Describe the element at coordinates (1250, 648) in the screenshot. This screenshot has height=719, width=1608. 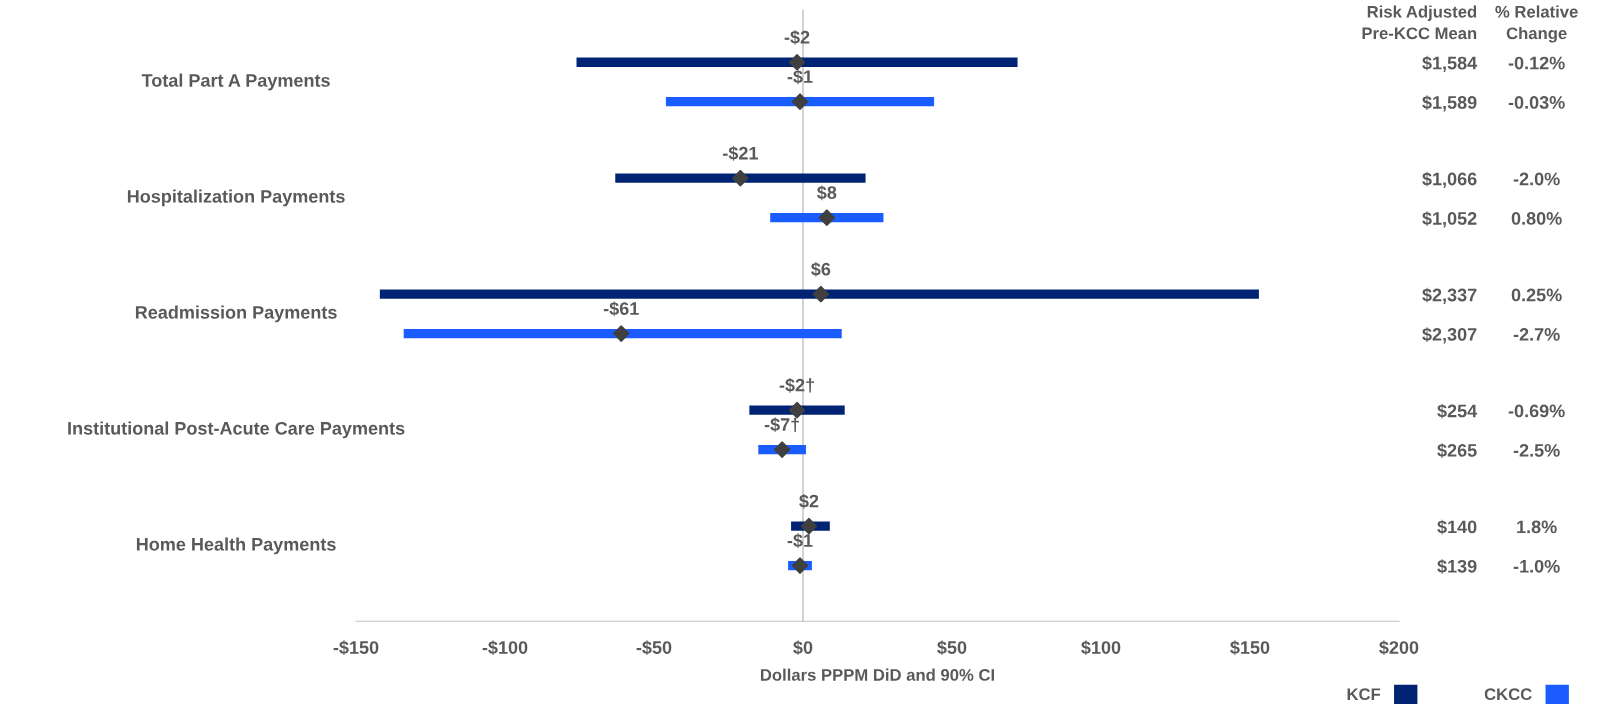
I see `x-tick-label: $150` at that location.